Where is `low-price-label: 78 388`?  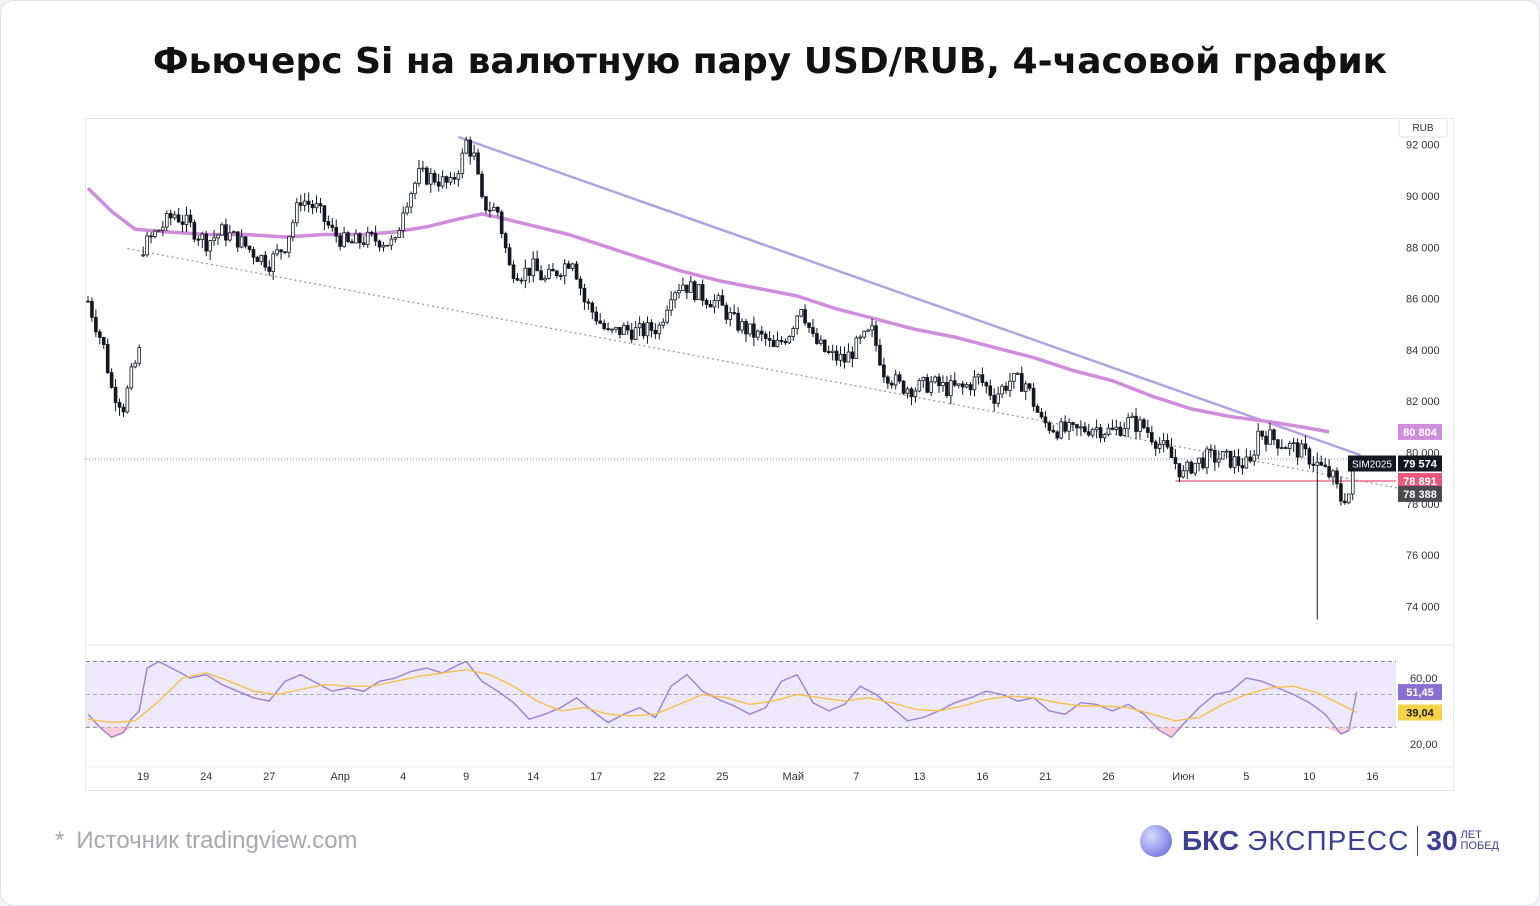
low-price-label: 78 388 is located at coordinates (1420, 495).